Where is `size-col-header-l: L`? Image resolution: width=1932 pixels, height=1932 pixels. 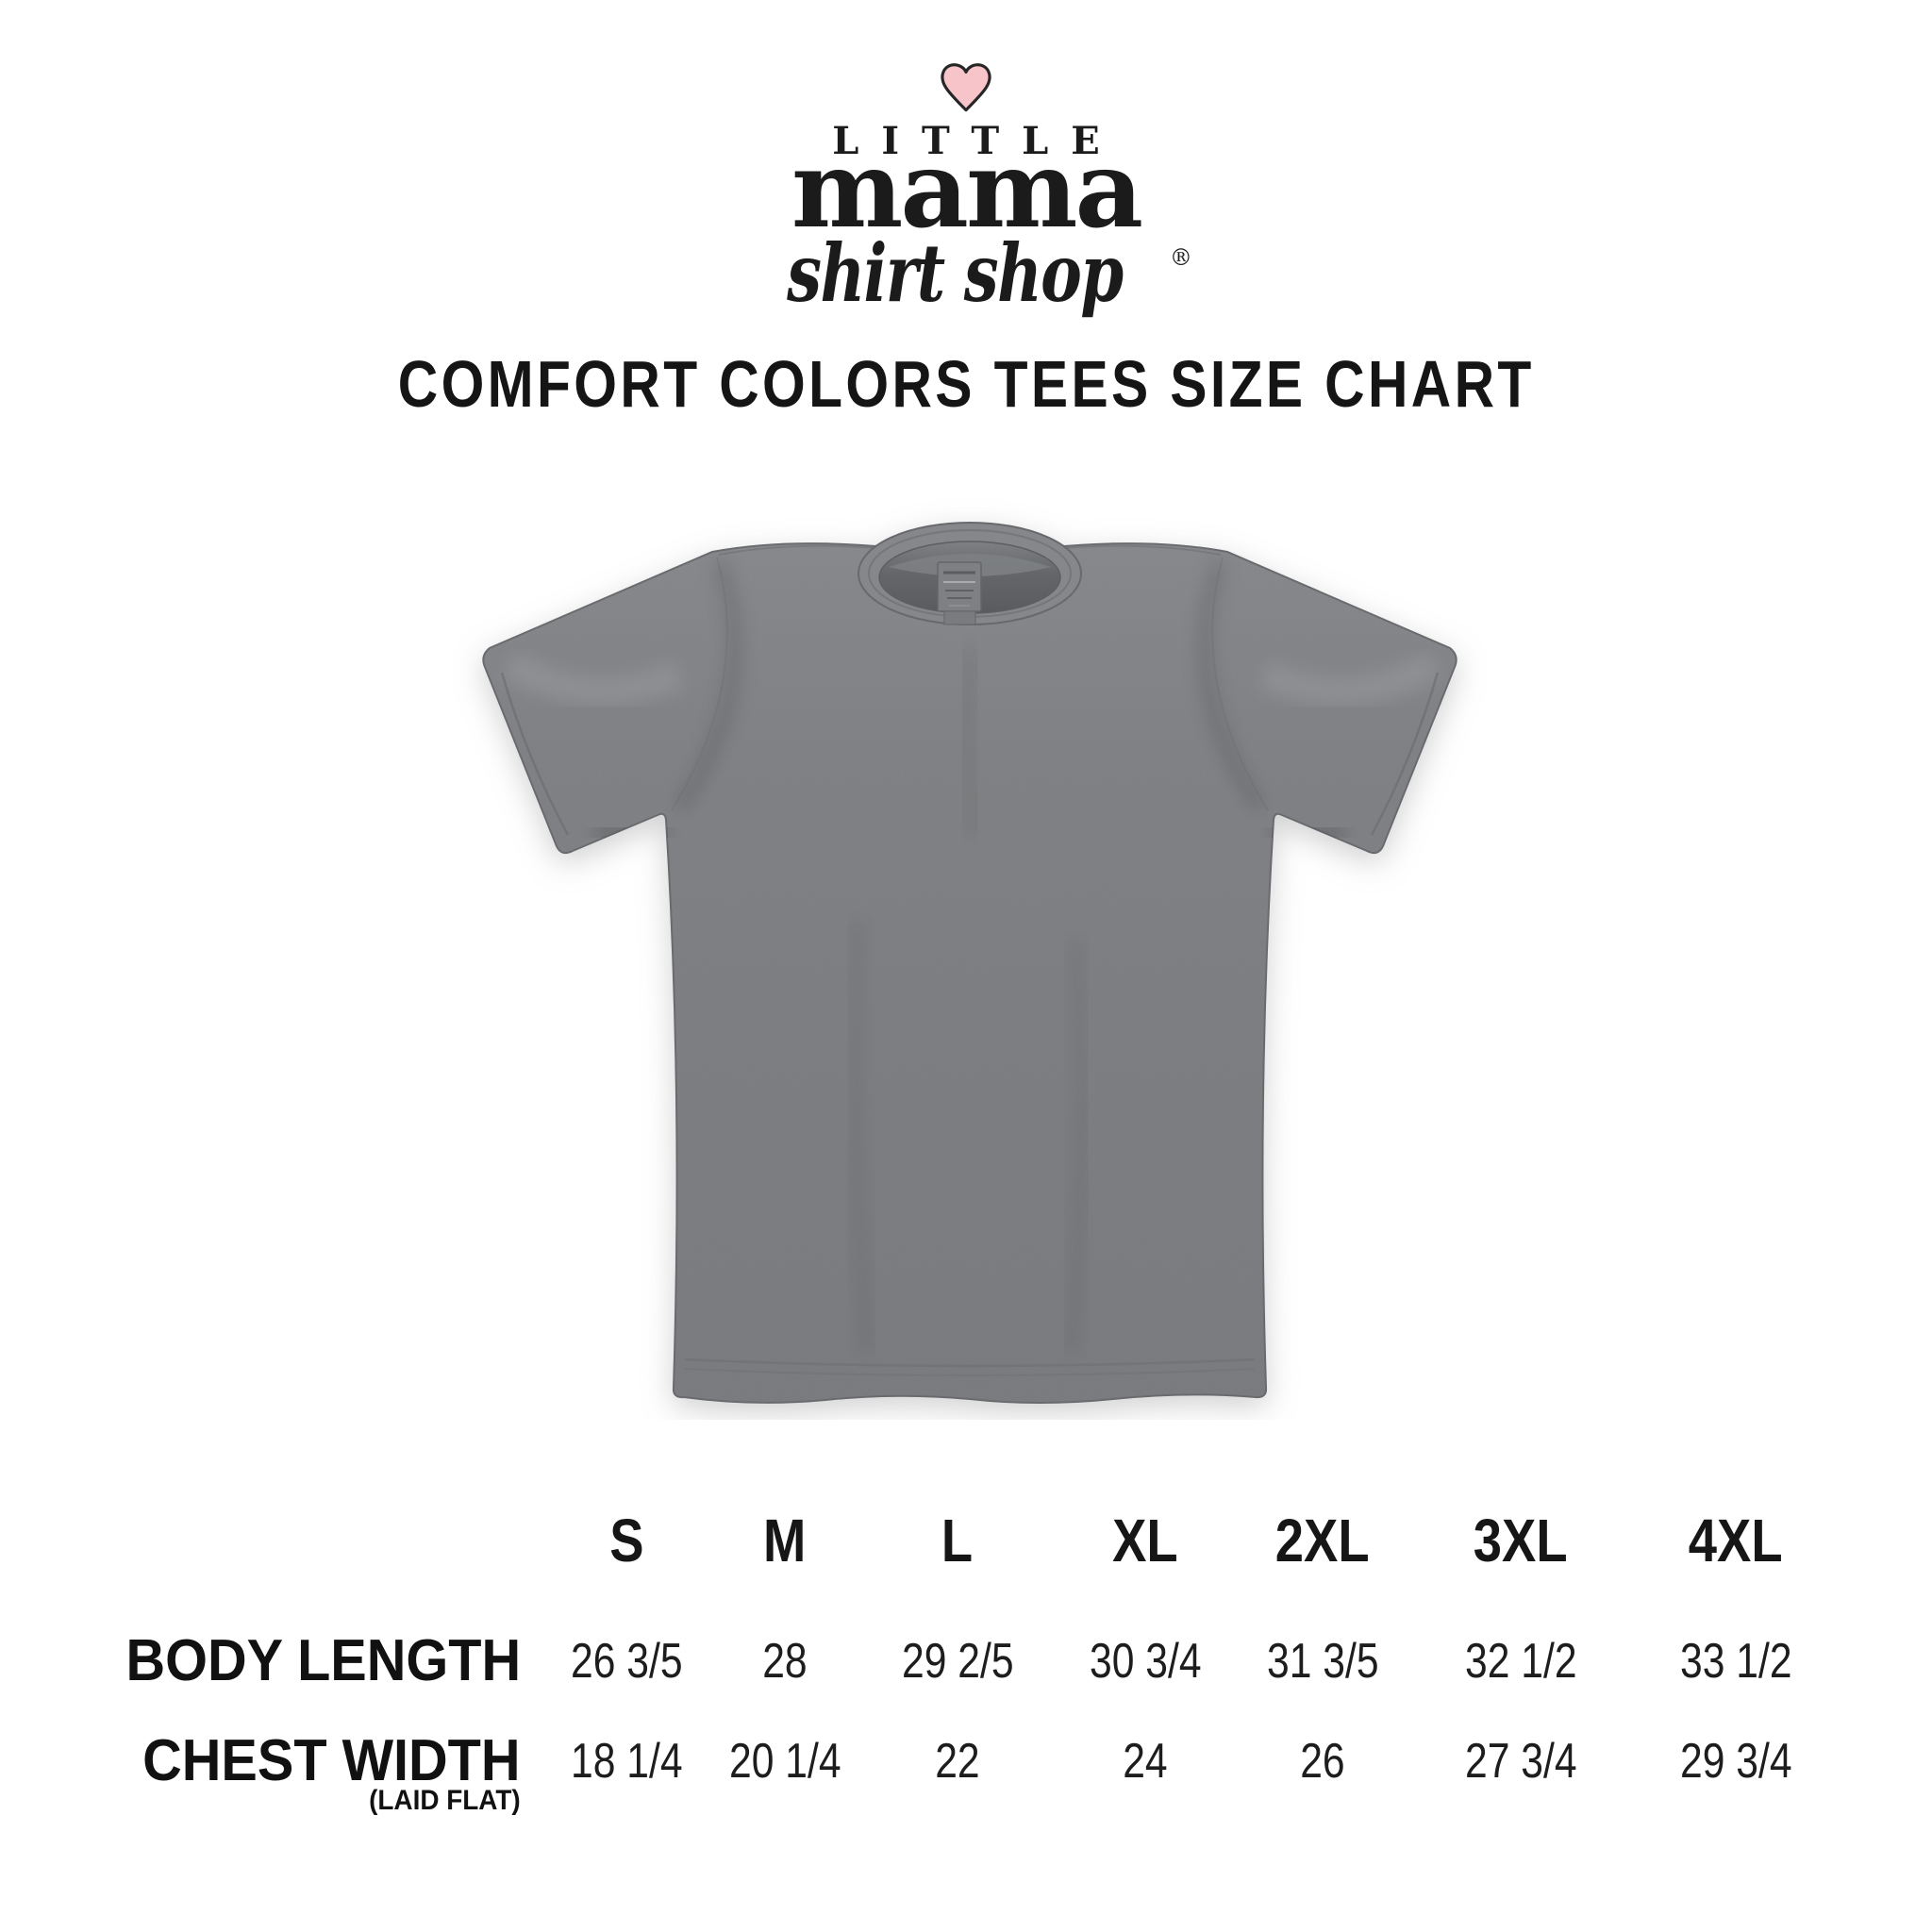 size-col-header-l: L is located at coordinates (958, 1540).